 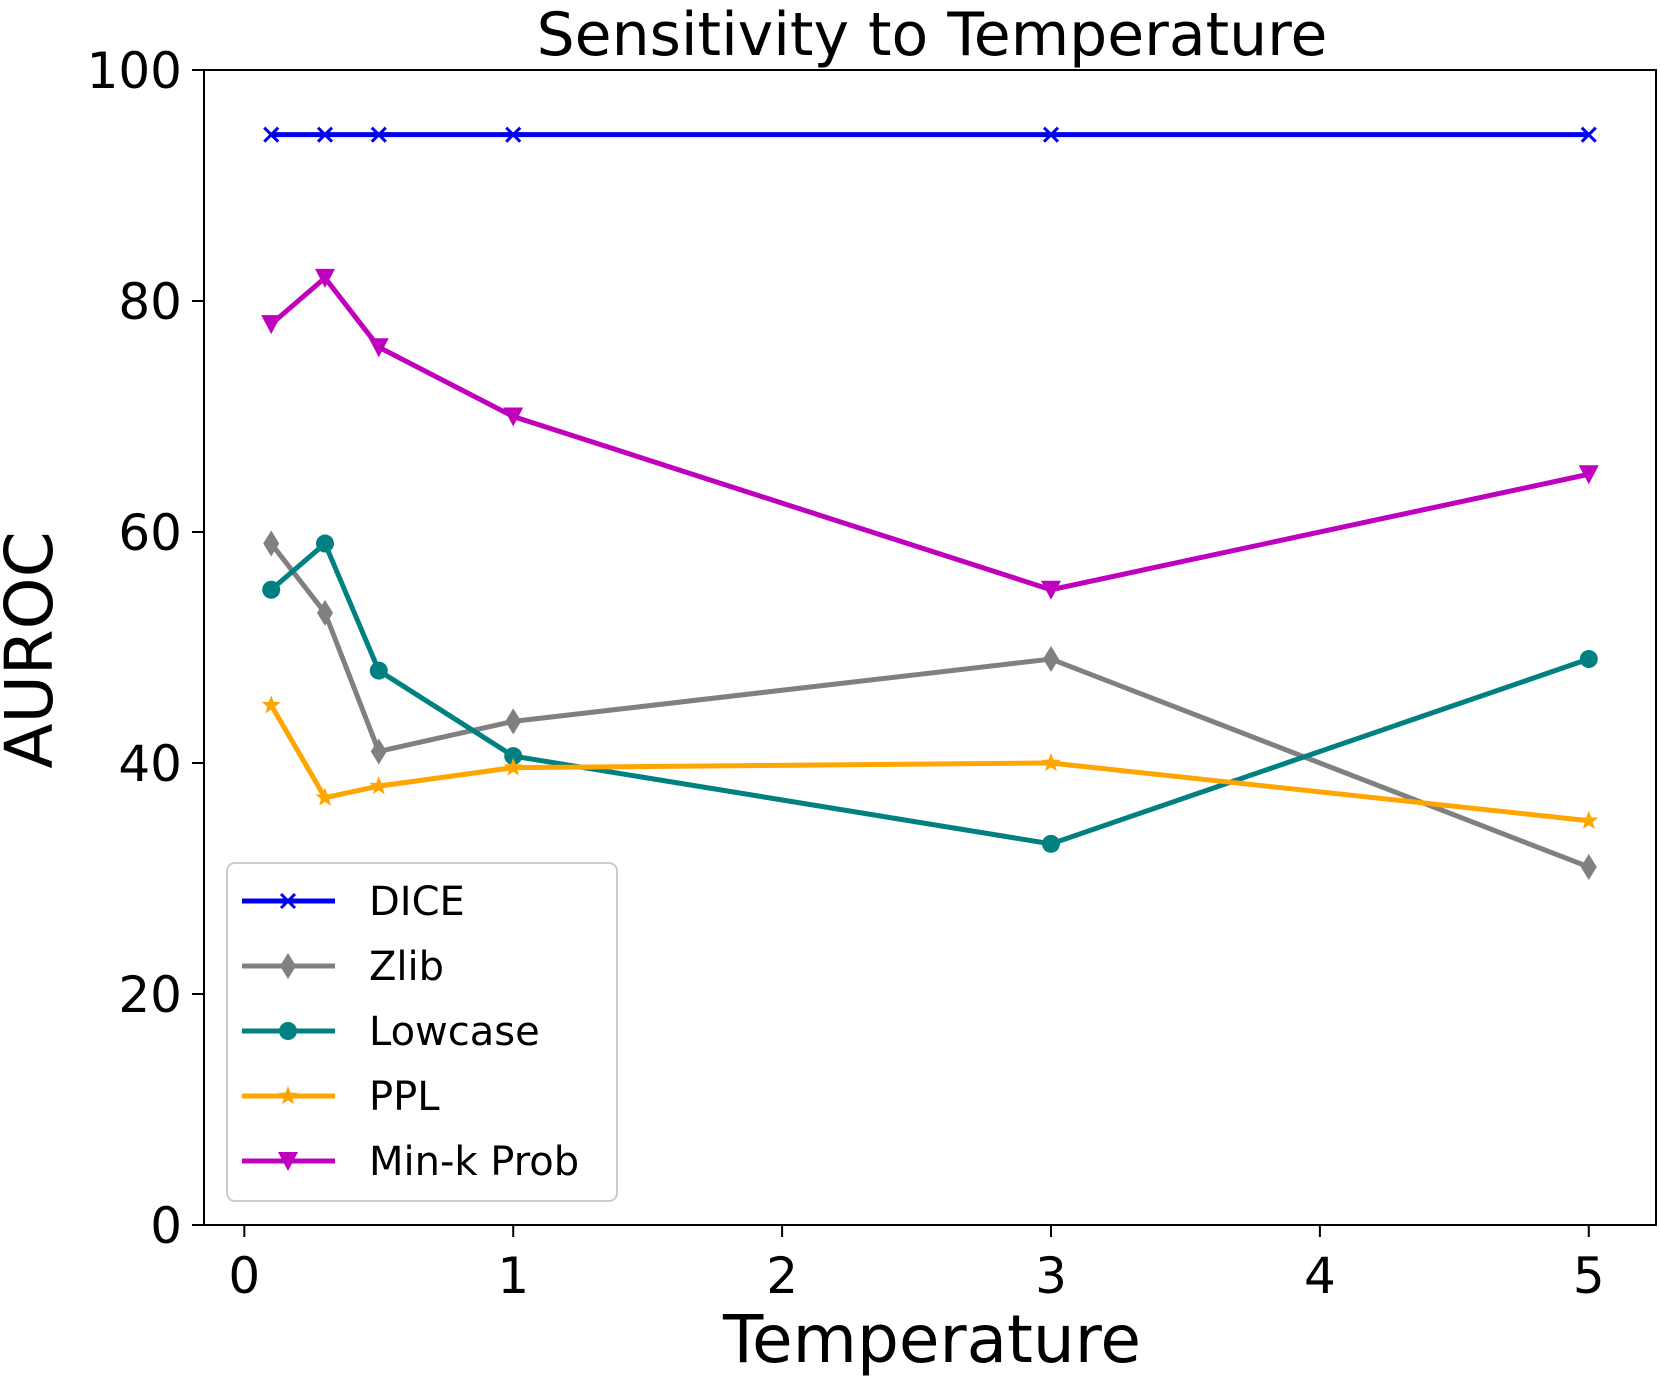 I want to click on x-tick-label: 1, so click(x=513, y=1276).